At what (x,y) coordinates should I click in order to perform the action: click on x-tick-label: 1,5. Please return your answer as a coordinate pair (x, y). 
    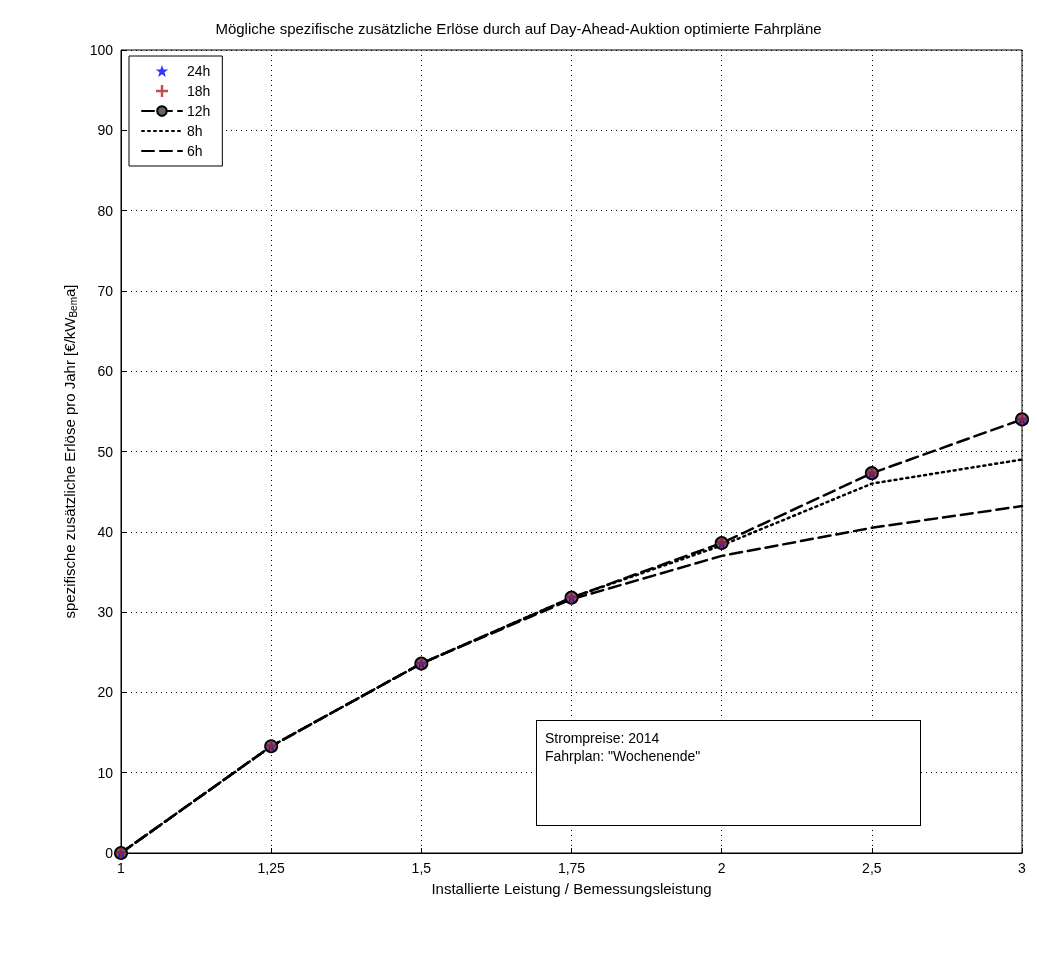
    Looking at the image, I should click on (421, 868).